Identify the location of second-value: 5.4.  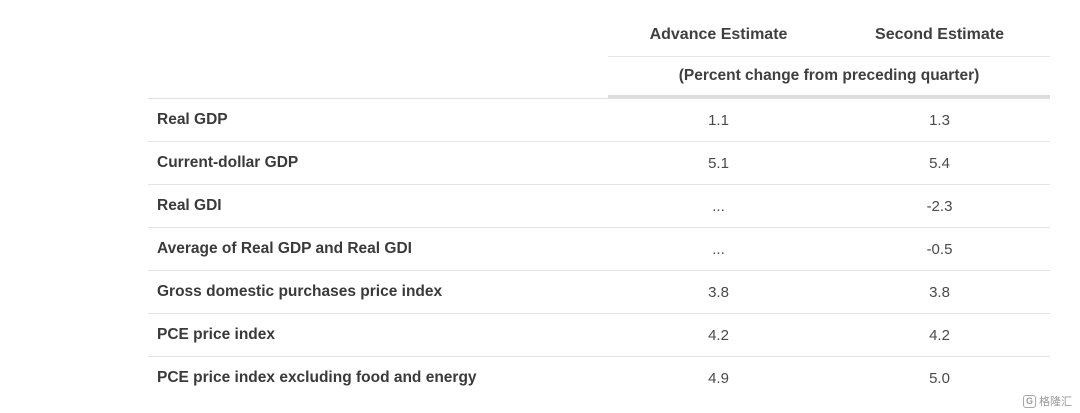
(939, 163).